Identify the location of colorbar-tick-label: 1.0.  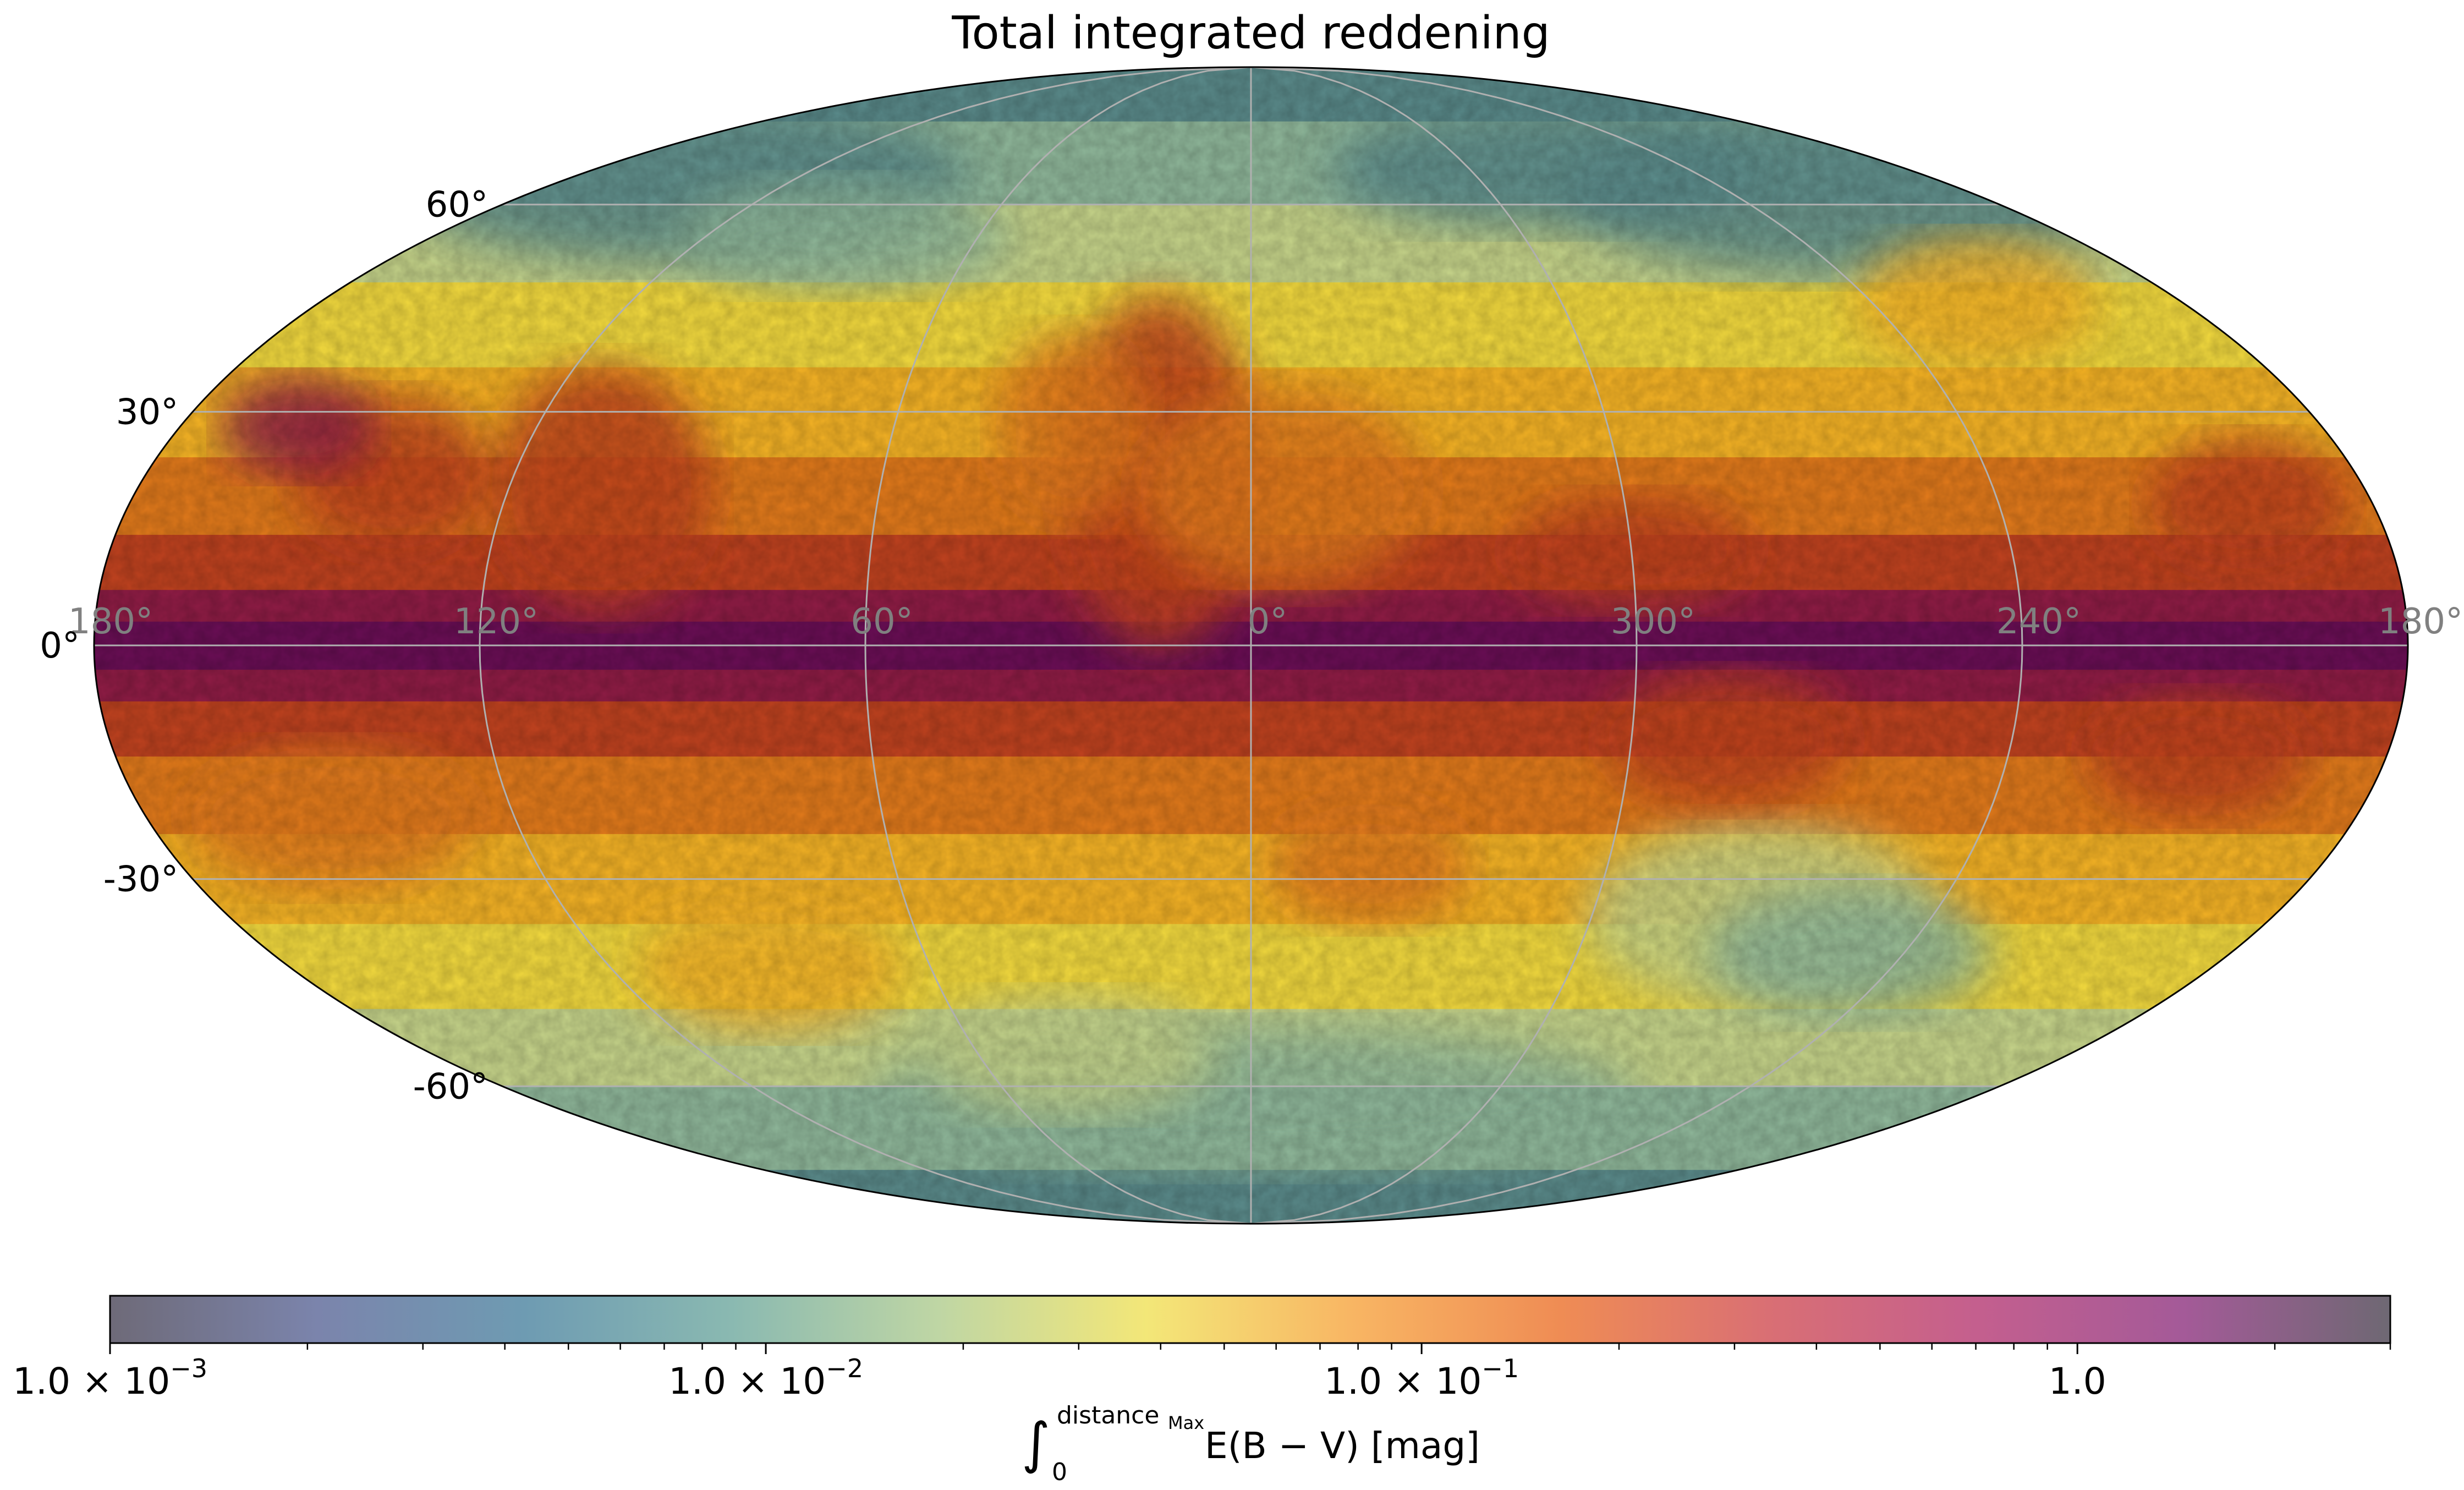
(2077, 1381).